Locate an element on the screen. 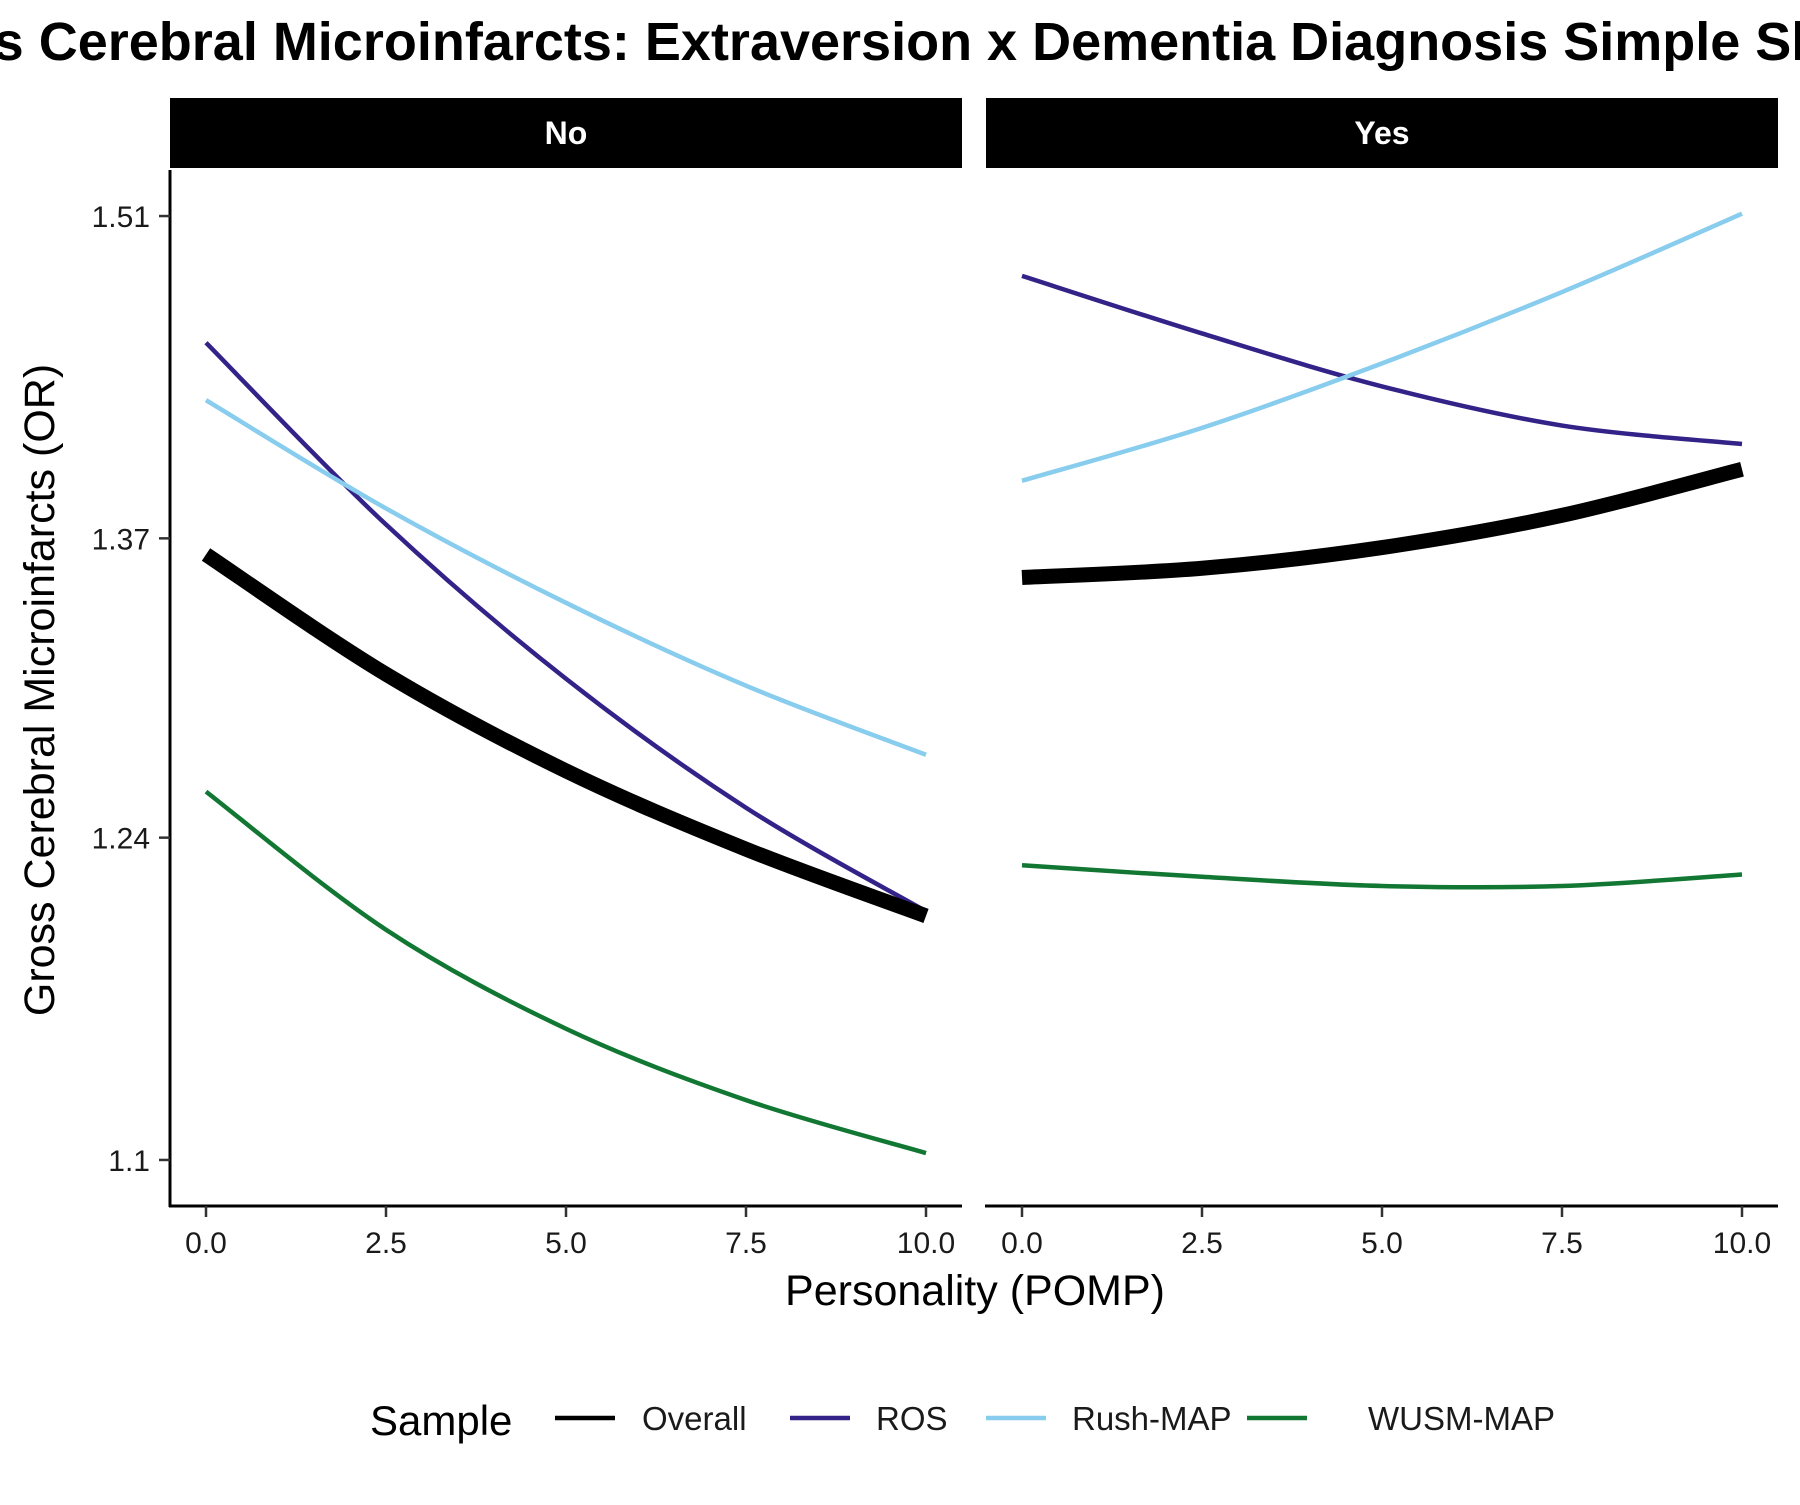 This screenshot has height=1505, width=1800. y-tick-label: 1.1 is located at coordinates (129, 1161).